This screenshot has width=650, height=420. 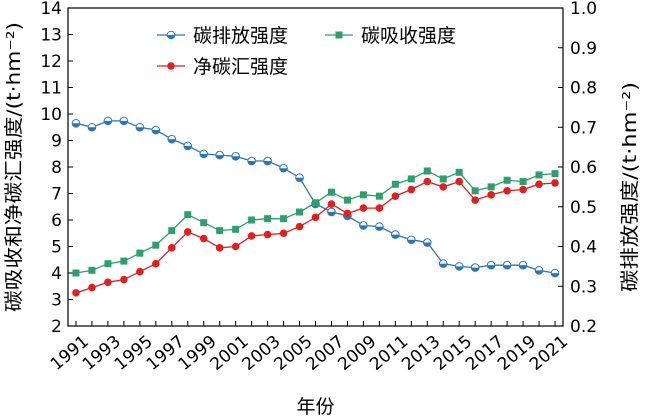 I want to click on y-axis-right-title: 碳排放强度/(t·hm⁻²), so click(x=630, y=187).